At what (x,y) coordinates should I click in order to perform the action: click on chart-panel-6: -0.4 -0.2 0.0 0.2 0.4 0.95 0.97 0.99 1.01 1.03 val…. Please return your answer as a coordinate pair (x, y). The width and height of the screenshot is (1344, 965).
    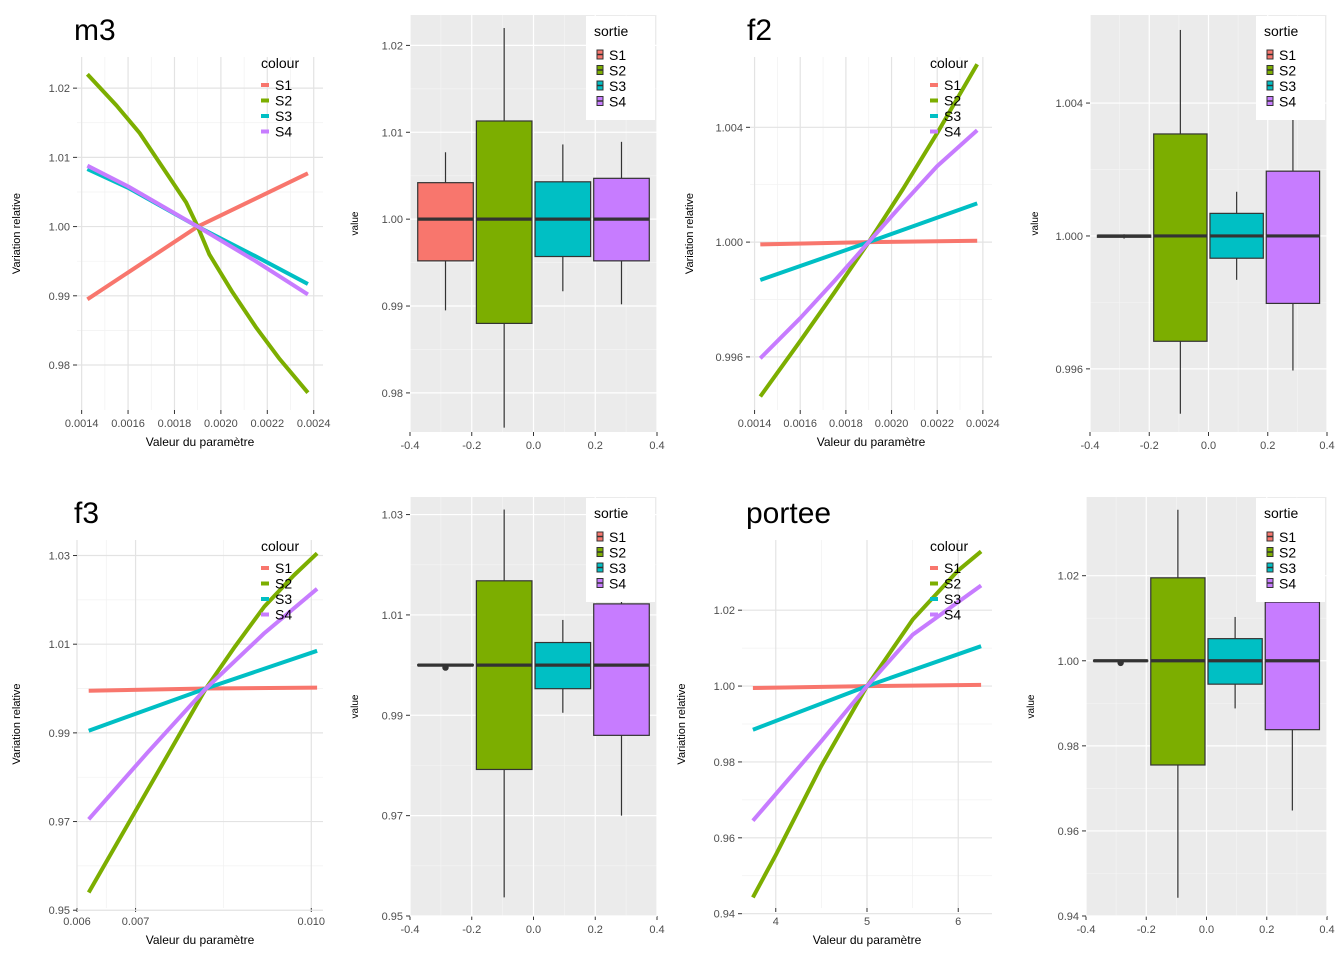
    Looking at the image, I should click on (507, 716).